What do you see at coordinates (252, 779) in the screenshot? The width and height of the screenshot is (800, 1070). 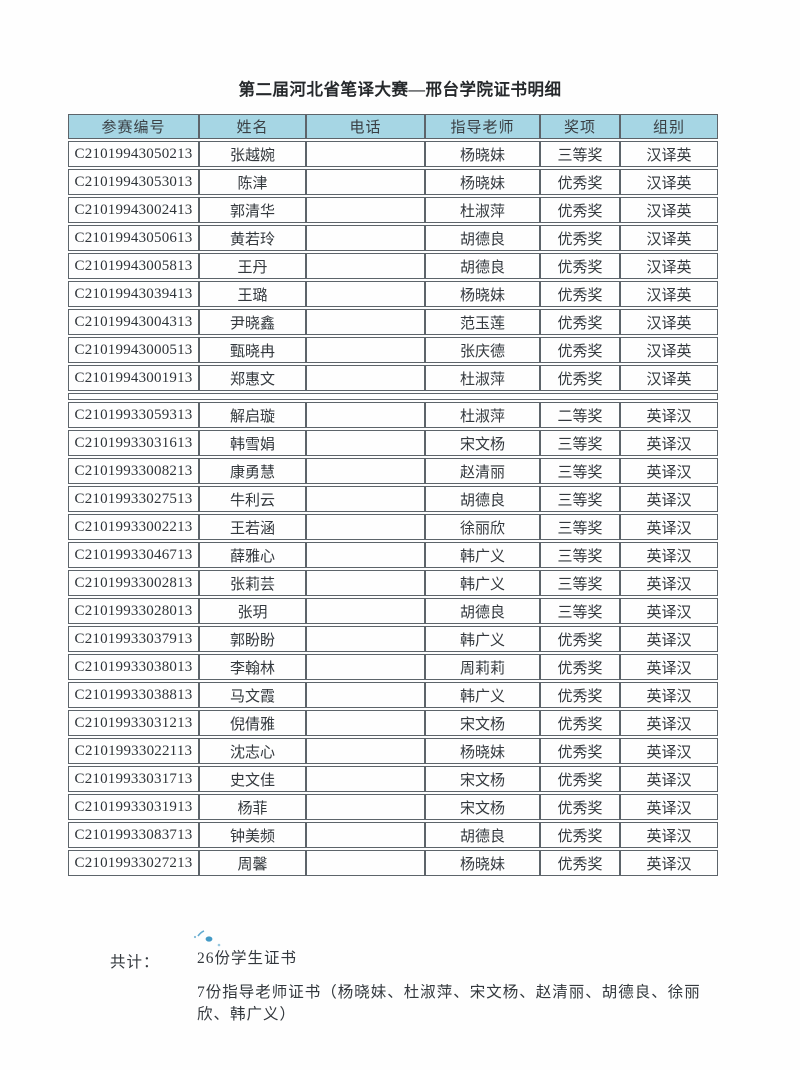 I see `name-cell: 史文佳` at bounding box center [252, 779].